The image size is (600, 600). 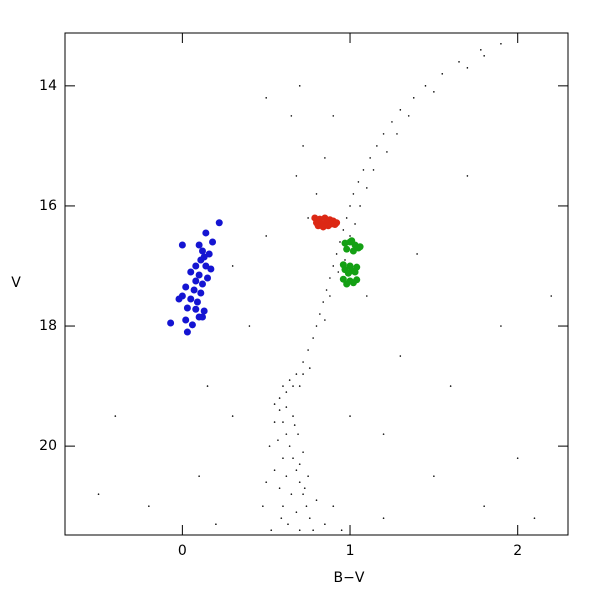 What do you see at coordinates (16, 283) in the screenshot?
I see `y-axis-label: V` at bounding box center [16, 283].